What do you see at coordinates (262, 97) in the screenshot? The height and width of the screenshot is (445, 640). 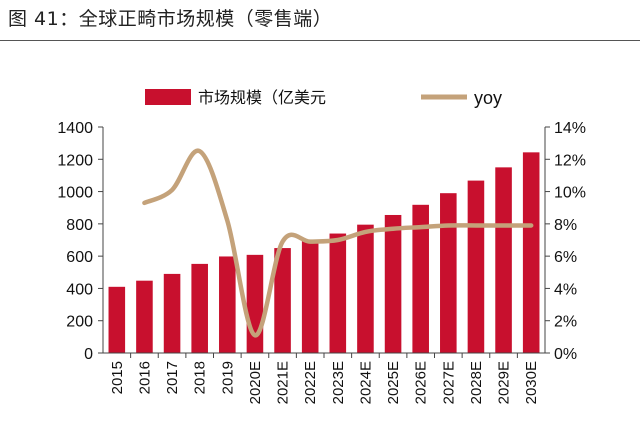 I see `legend-bar-label: 市场规模（亿美元` at bounding box center [262, 97].